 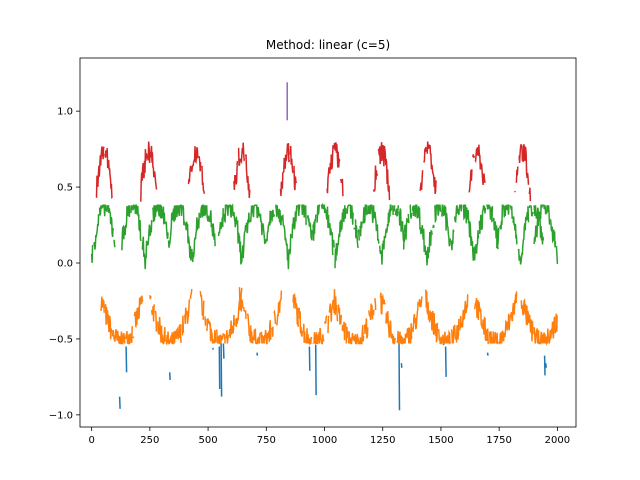 I want to click on x-tick-label-0: 0, so click(x=91, y=440).